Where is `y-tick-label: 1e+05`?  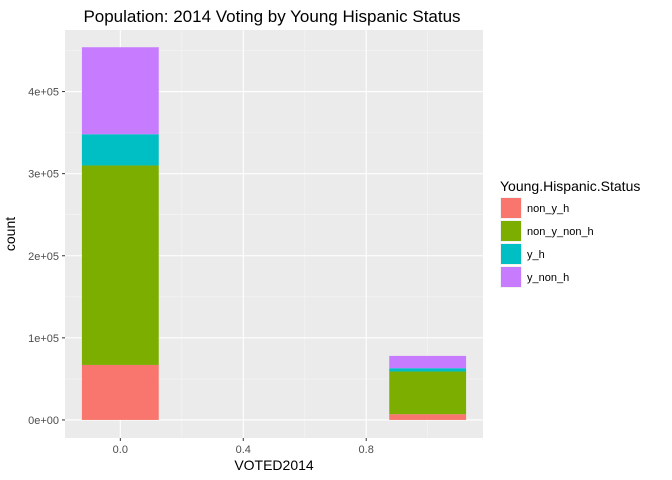
y-tick-label: 1e+05 is located at coordinates (43, 339).